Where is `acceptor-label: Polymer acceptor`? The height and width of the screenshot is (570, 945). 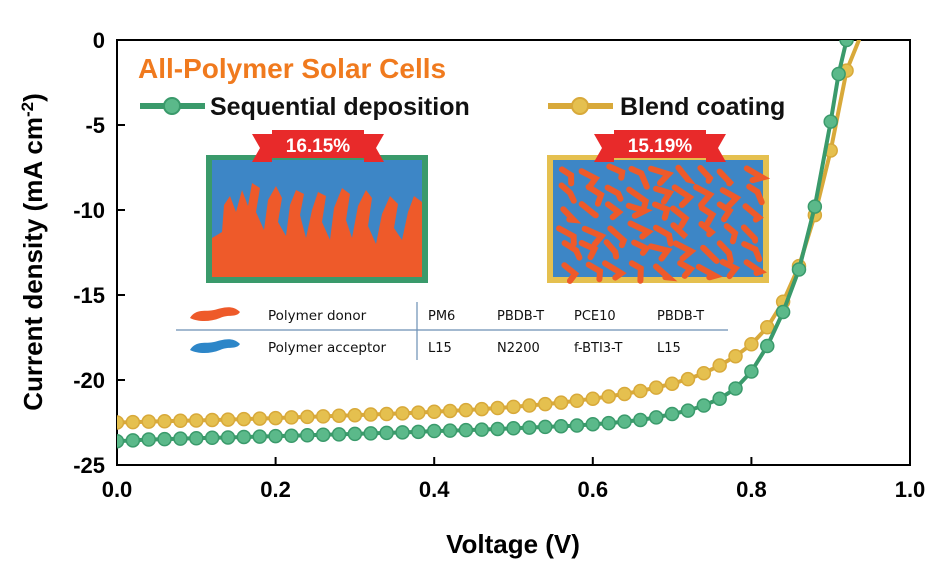 acceptor-label: Polymer acceptor is located at coordinates (327, 348).